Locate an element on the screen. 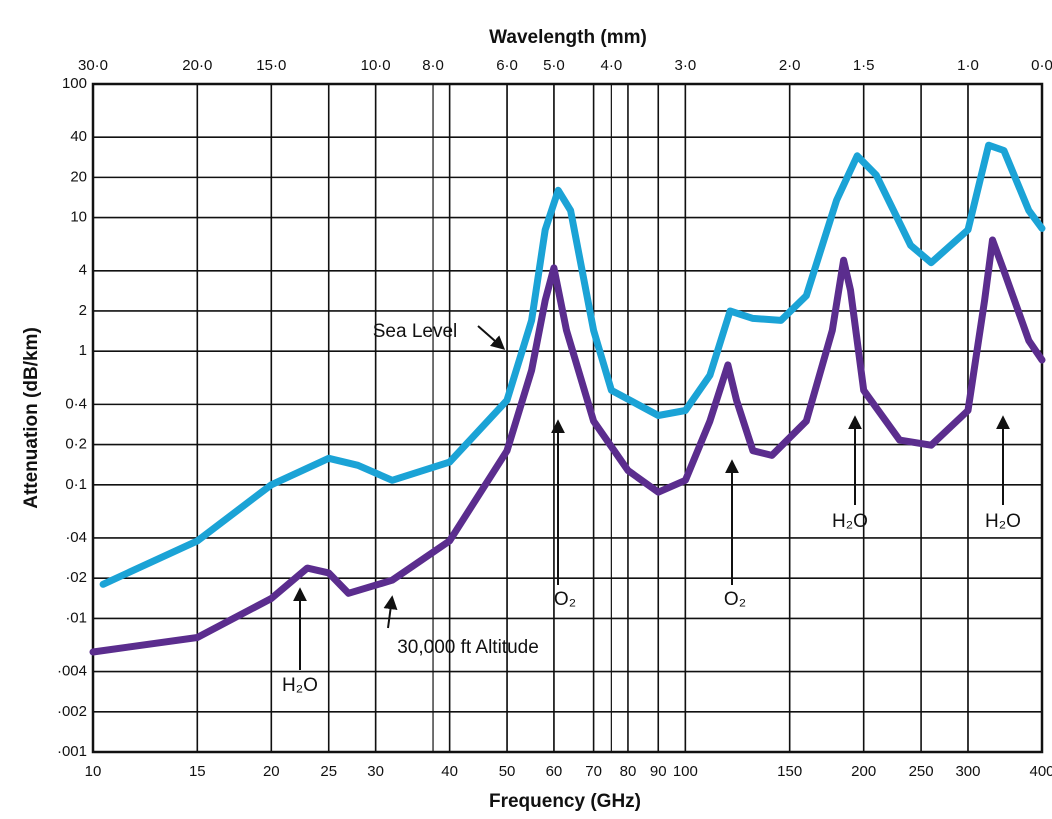 The width and height of the screenshot is (1052, 819). x-tick-label: 90 is located at coordinates (658, 771).